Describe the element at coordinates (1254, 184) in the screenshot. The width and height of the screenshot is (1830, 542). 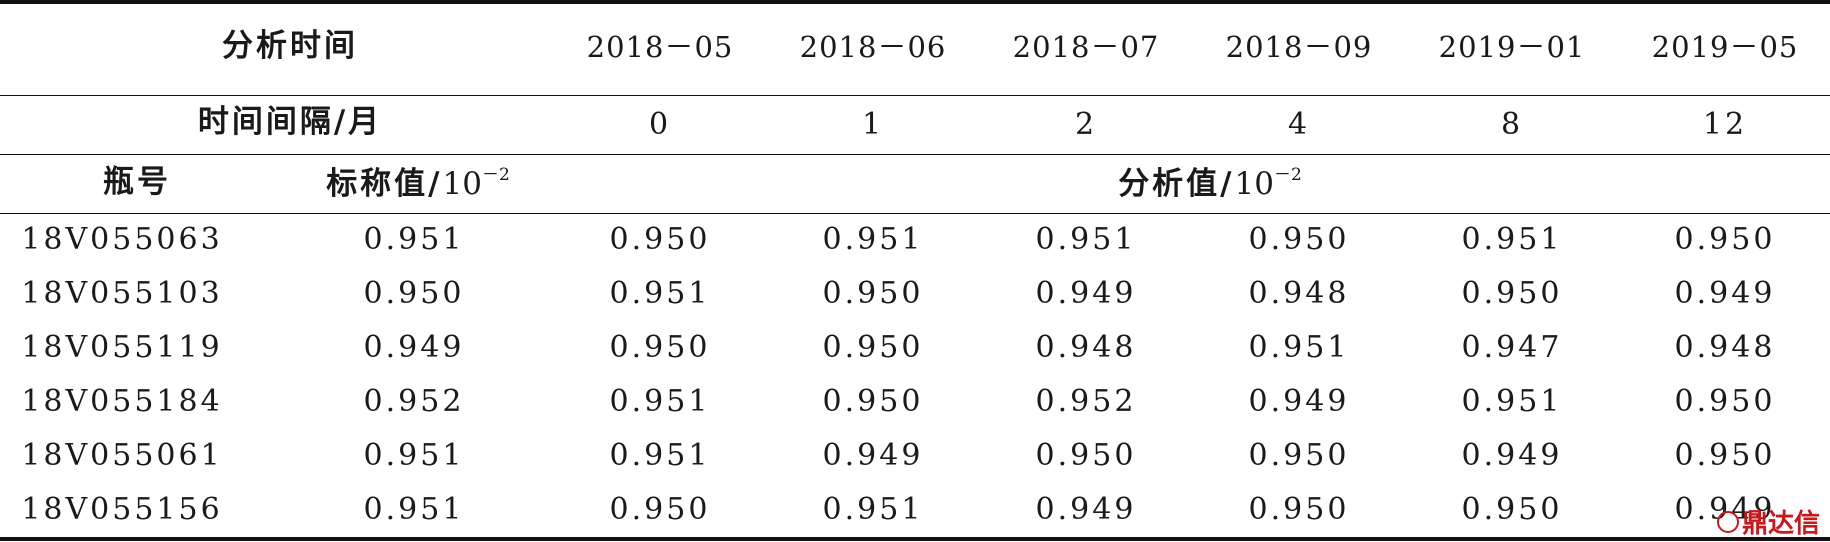
I see `analyzed-unit-base: 10` at that location.